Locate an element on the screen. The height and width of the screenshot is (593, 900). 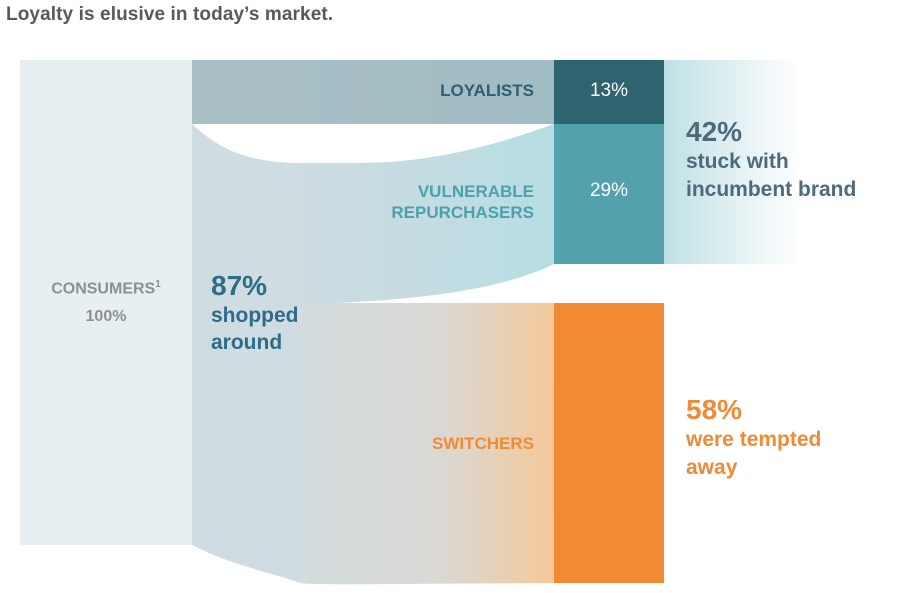
shopped-around-percent: 87% is located at coordinates (239, 285).